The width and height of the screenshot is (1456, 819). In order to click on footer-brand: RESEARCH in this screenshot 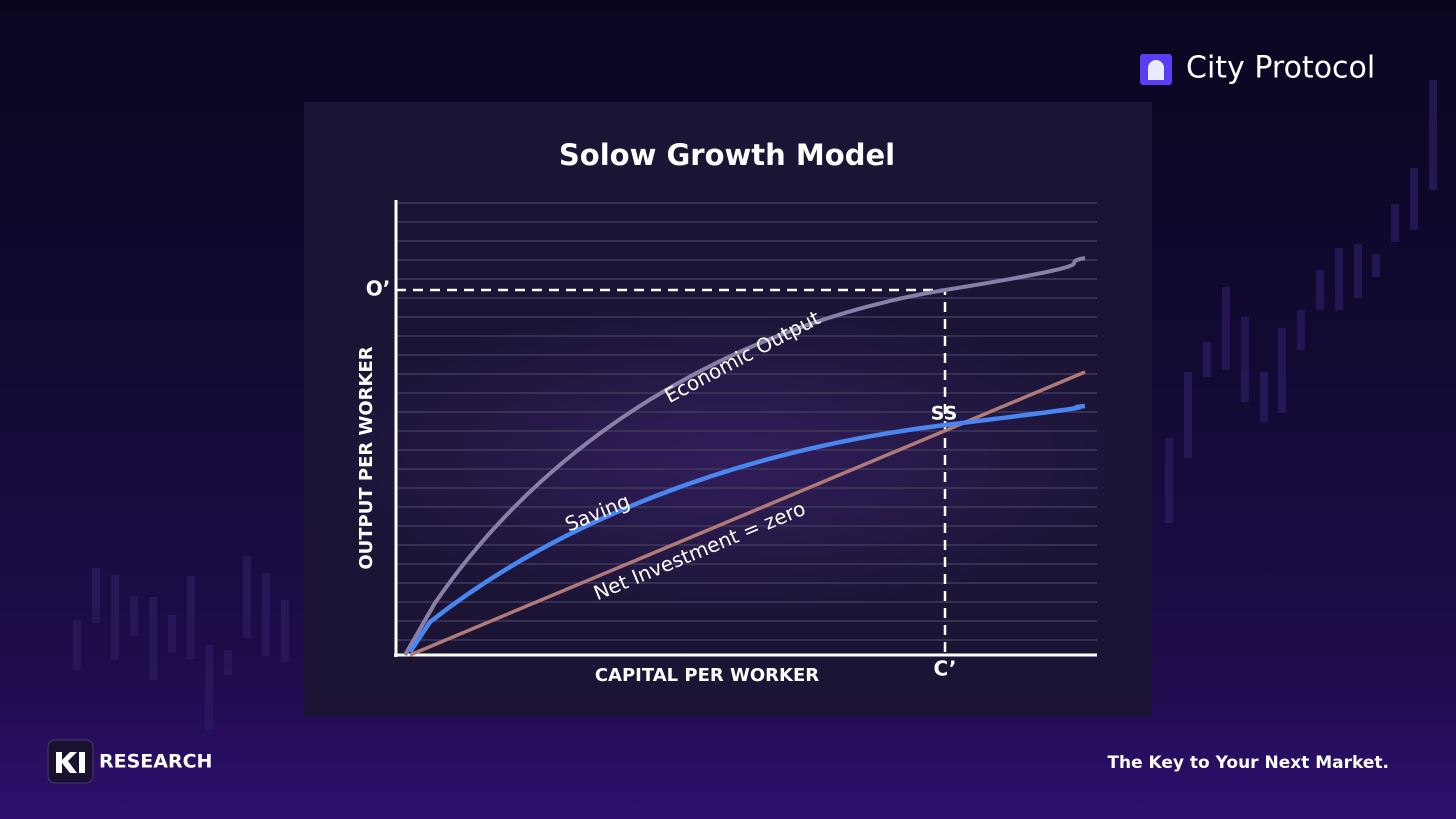, I will do `click(155, 762)`.